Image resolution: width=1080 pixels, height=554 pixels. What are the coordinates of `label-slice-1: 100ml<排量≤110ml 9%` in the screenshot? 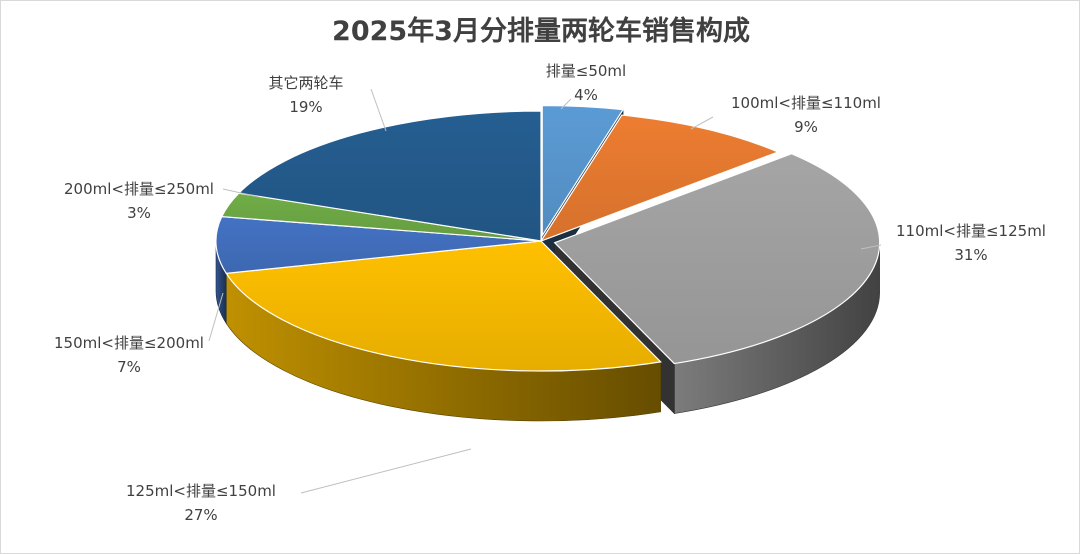 It's located at (806, 115).